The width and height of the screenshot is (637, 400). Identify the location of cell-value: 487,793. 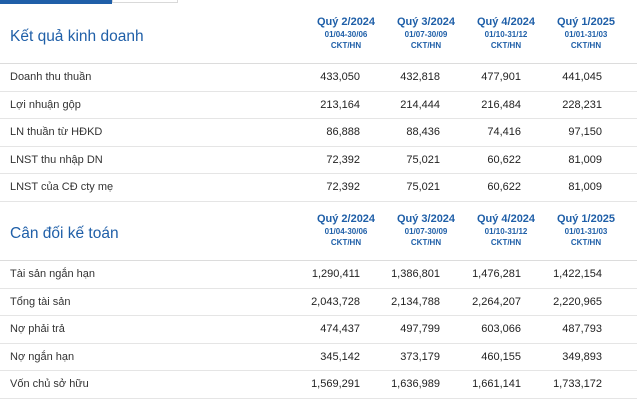
(582, 329).